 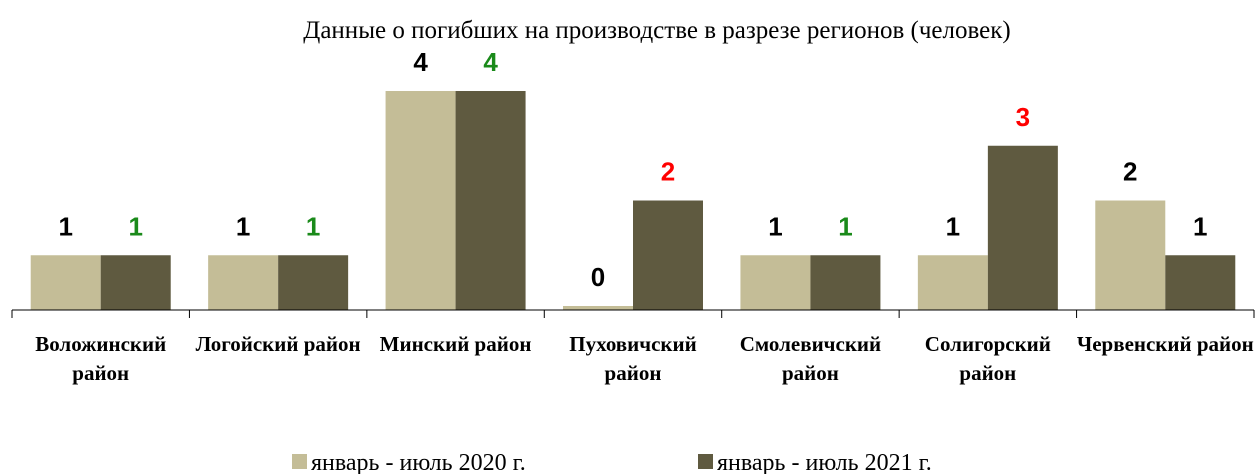 What do you see at coordinates (1165, 344) in the screenshot?
I see `x-tick-label: Червенский район` at bounding box center [1165, 344].